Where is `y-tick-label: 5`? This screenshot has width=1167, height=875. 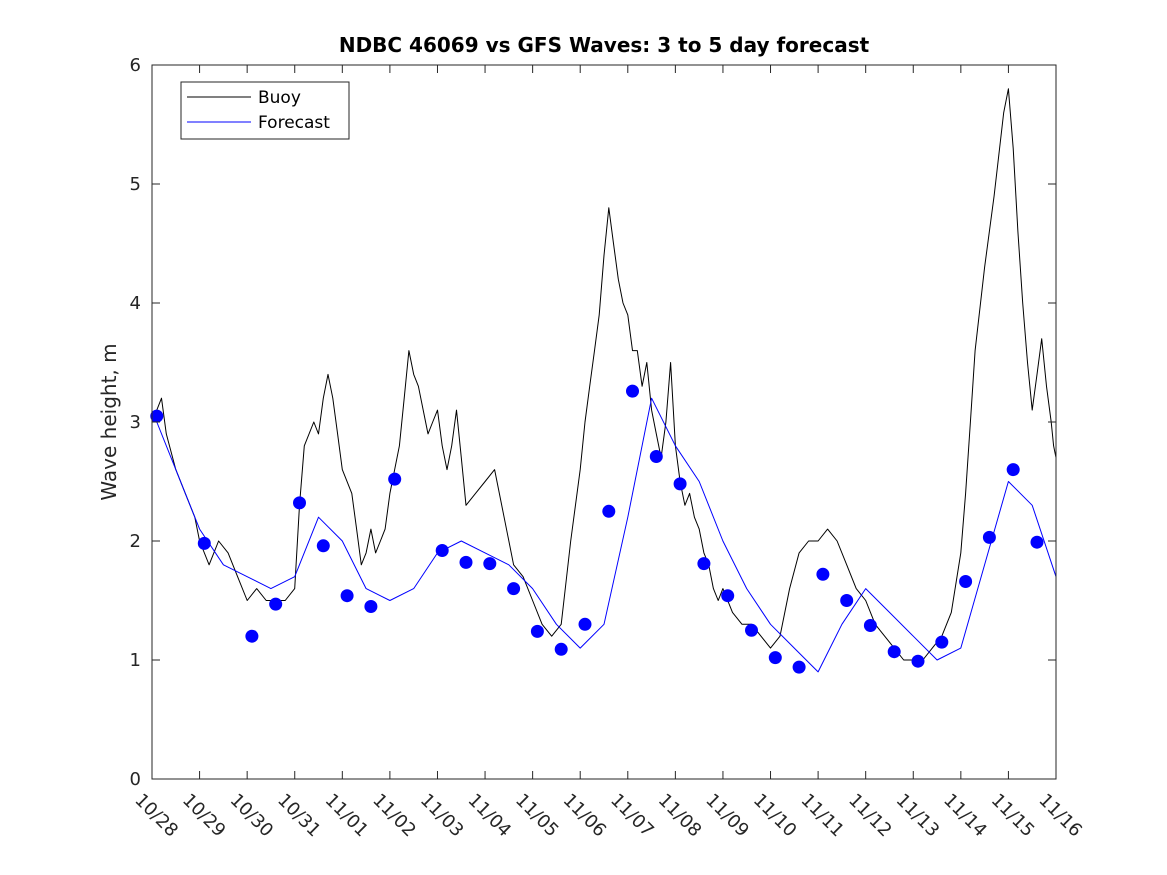
y-tick-label: 5 is located at coordinates (135, 184).